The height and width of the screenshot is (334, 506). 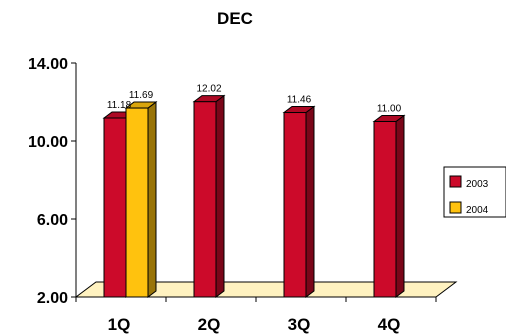 I want to click on x-tick-label: 4Q, so click(x=389, y=324).